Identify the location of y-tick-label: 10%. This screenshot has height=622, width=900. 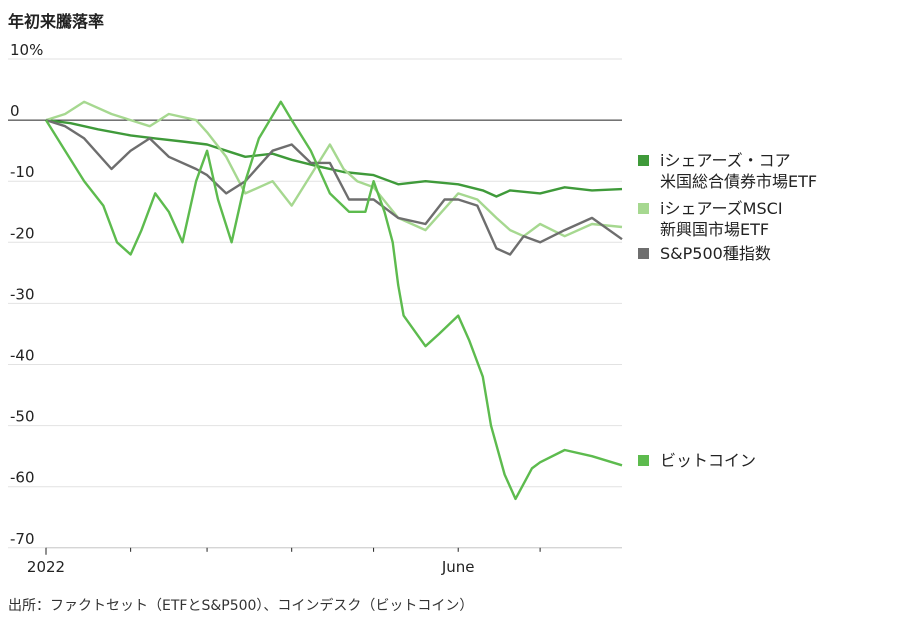
(26, 50).